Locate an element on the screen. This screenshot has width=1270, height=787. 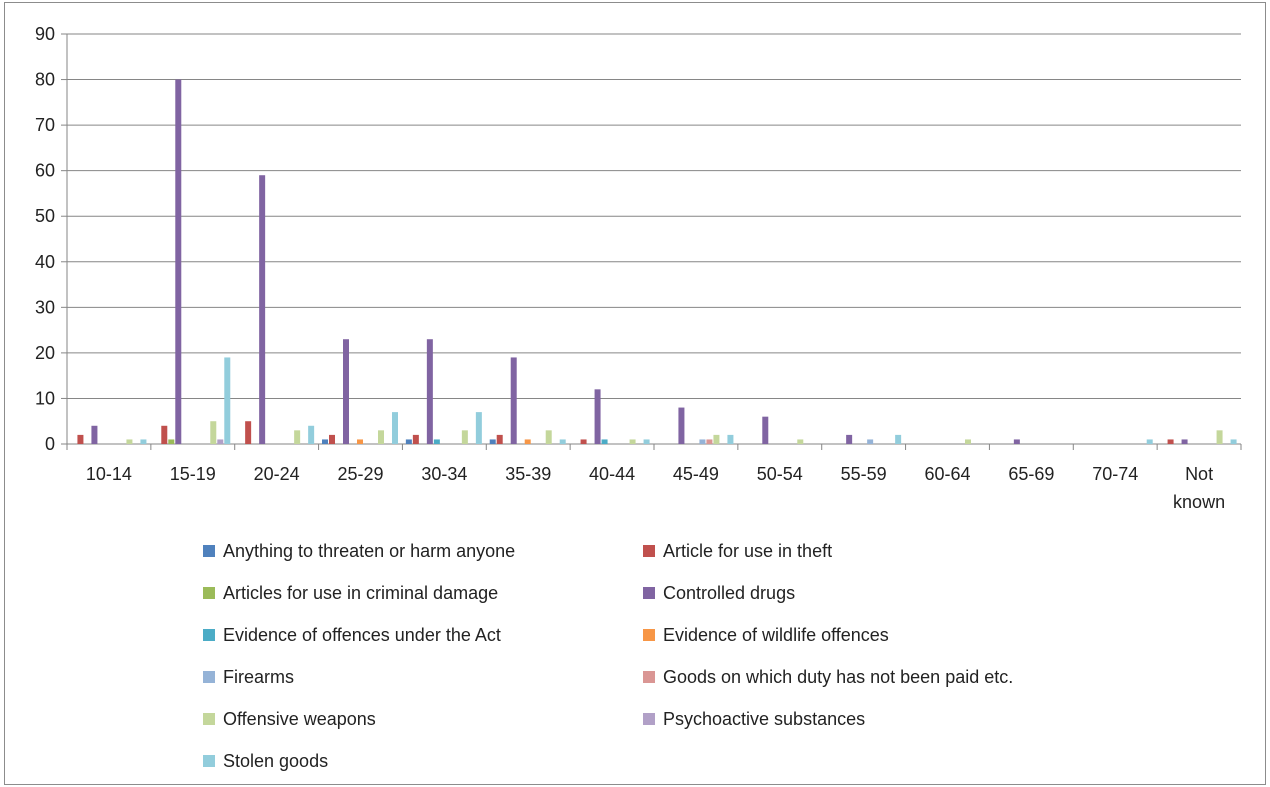
legend-label: Article for use in theft is located at coordinates (747, 551).